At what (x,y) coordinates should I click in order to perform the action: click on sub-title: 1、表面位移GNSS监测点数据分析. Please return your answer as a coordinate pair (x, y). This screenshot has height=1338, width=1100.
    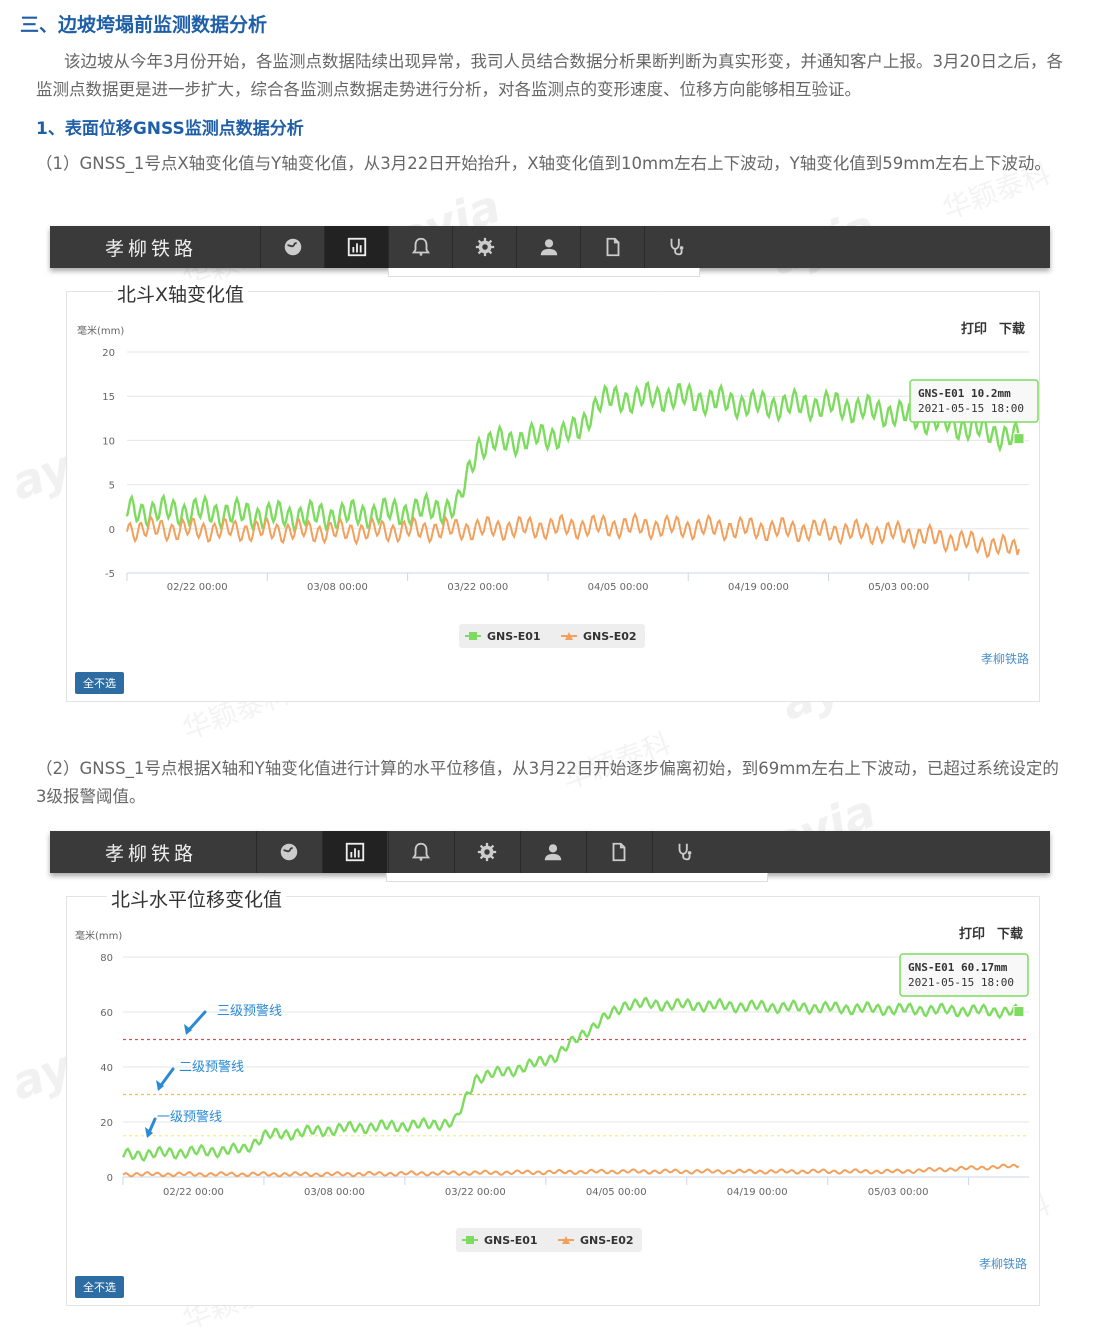
    Looking at the image, I should click on (170, 129).